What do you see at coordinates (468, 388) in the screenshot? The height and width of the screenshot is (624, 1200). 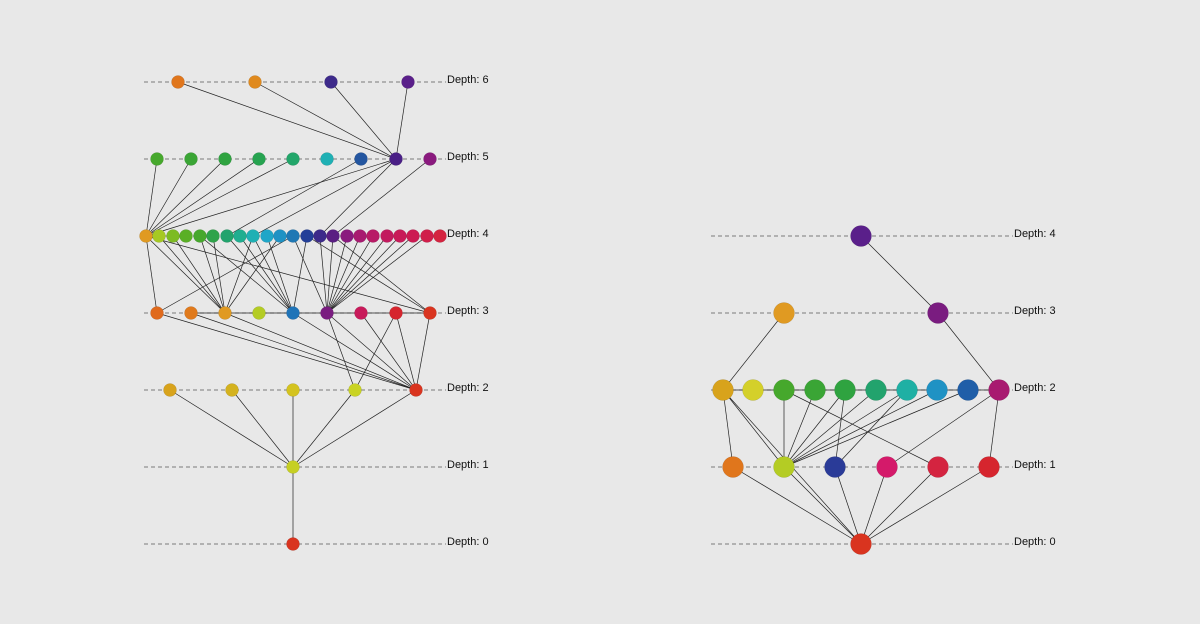 I see `left-depth-2-label: Depth: 2` at bounding box center [468, 388].